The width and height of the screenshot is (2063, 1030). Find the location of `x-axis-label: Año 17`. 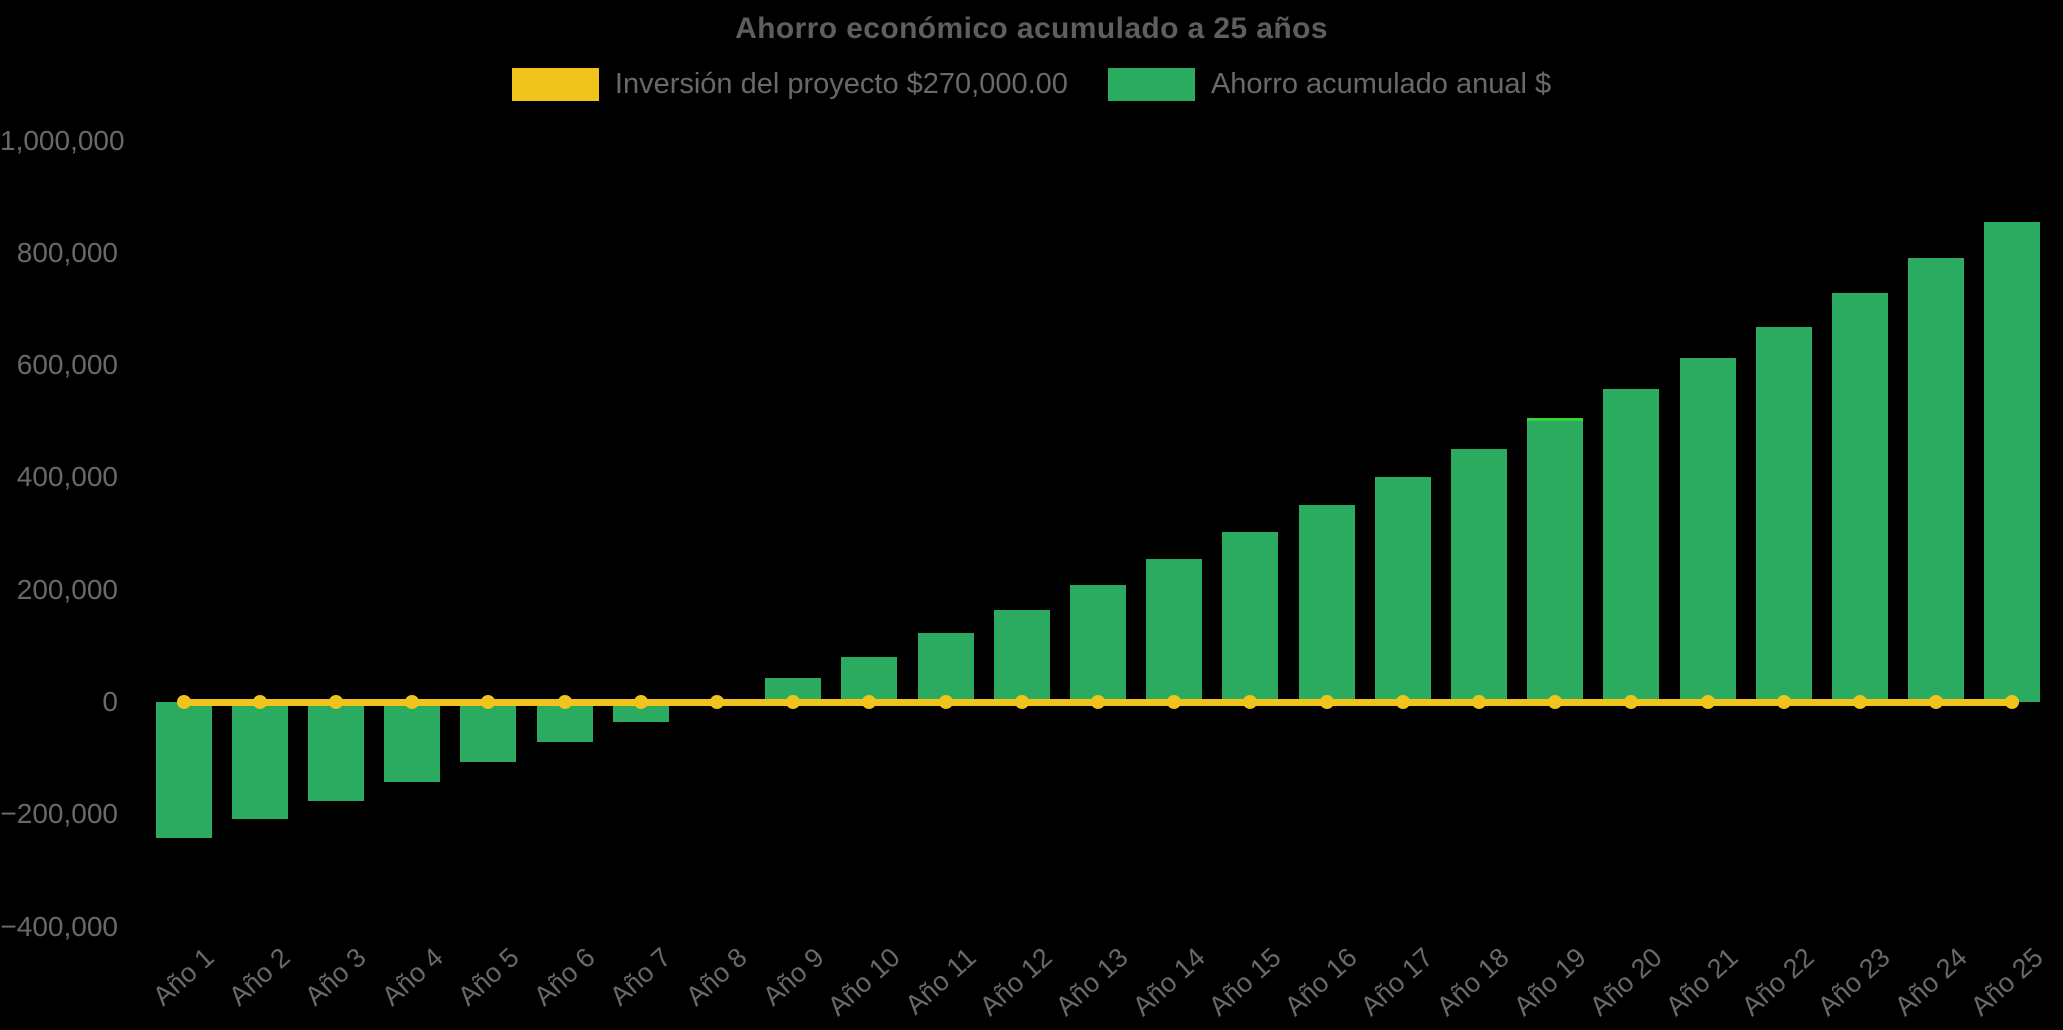

x-axis-label: Año 17 is located at coordinates (1397, 982).